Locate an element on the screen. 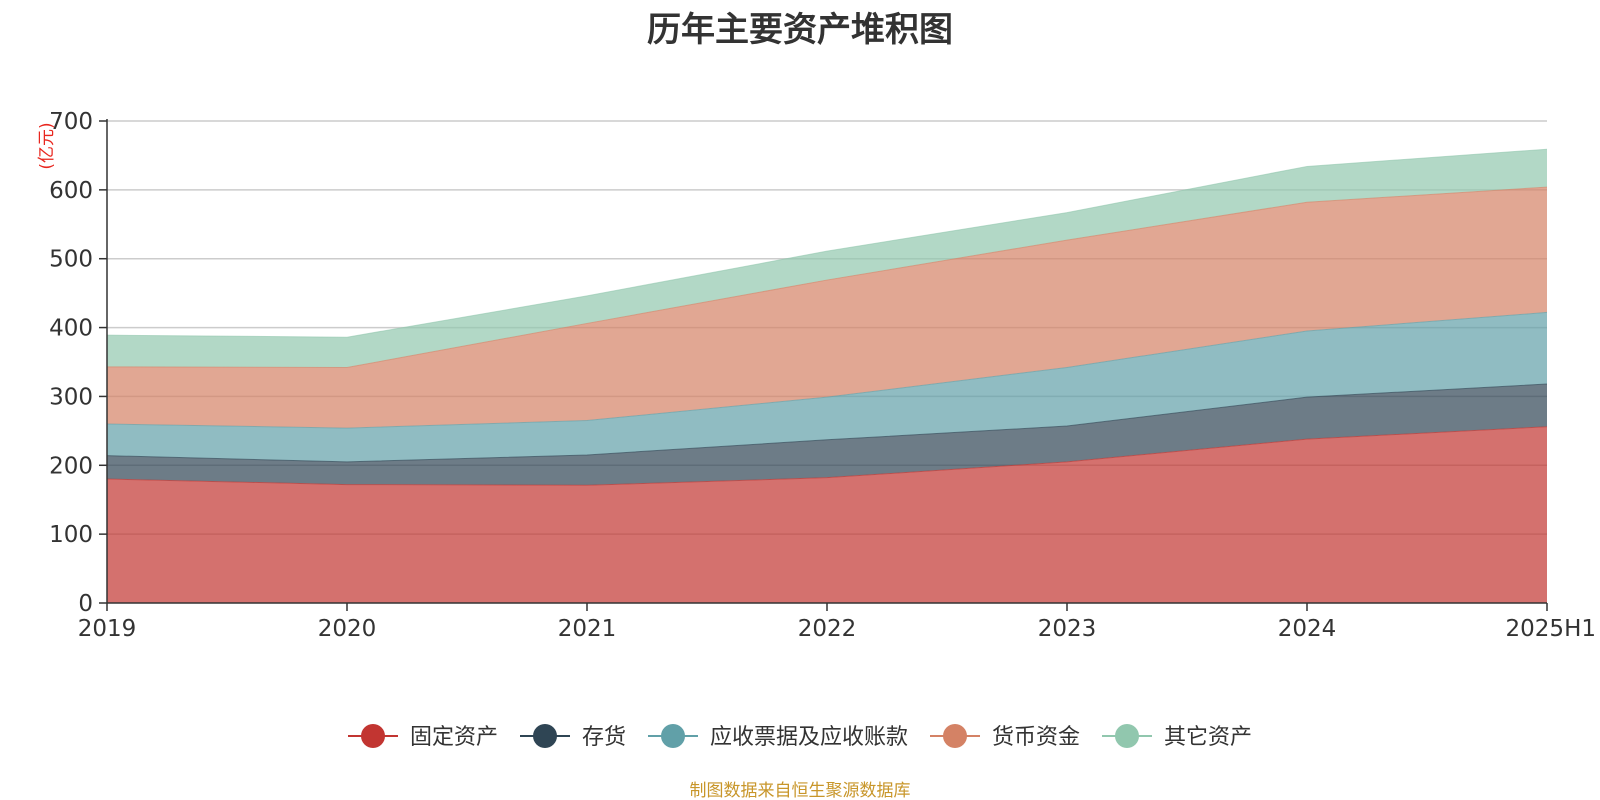 The height and width of the screenshot is (800, 1600). legend-item-2: 应收票据及应收账款 is located at coordinates (778, 737).